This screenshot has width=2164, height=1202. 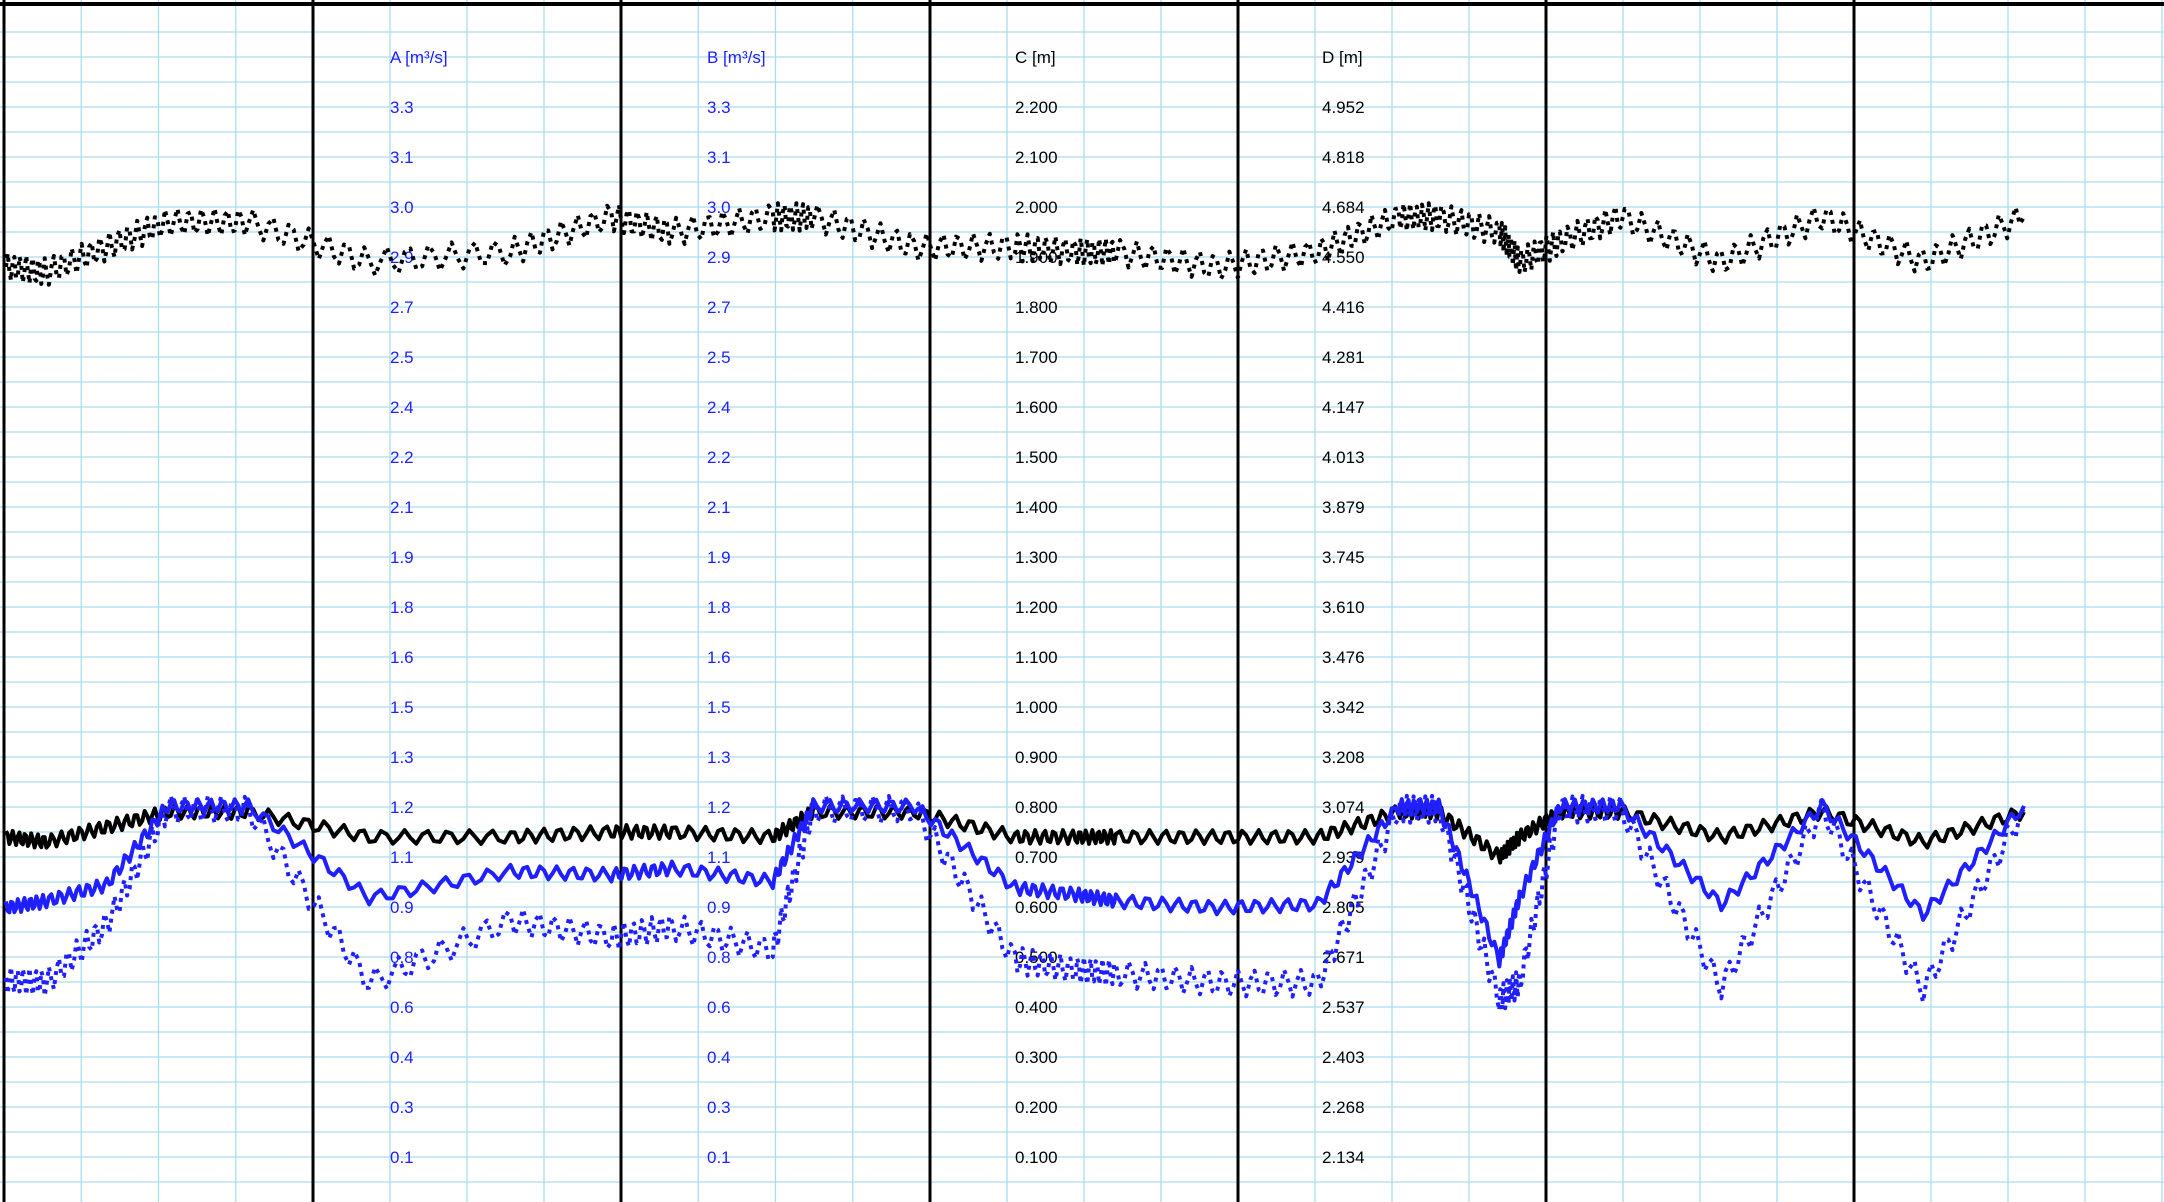 What do you see at coordinates (402, 1007) in the screenshot?
I see `tick-label-a: 0.6` at bounding box center [402, 1007].